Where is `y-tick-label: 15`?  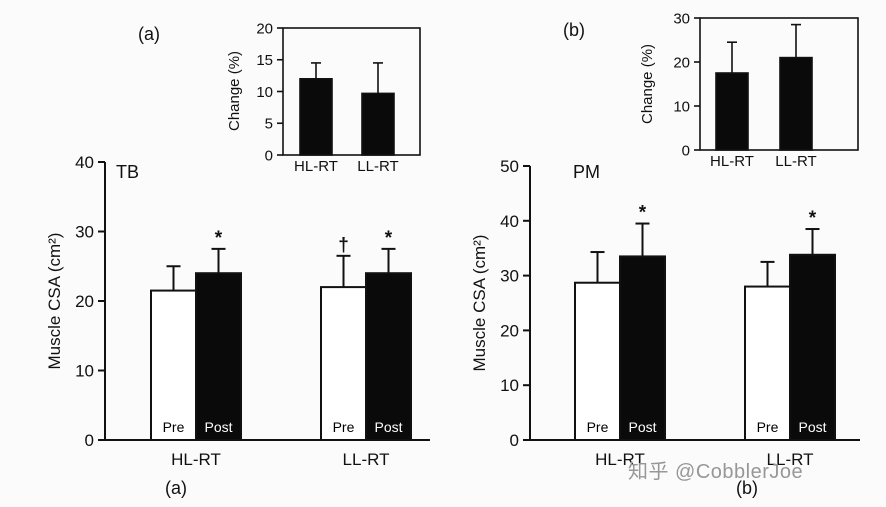
y-tick-label: 15 is located at coordinates (264, 60).